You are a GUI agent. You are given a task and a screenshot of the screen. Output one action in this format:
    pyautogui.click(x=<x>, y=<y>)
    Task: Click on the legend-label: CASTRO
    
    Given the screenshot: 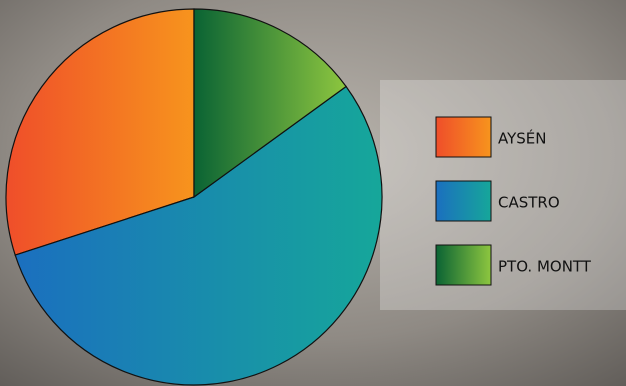 What is the action you would take?
    pyautogui.click(x=529, y=203)
    